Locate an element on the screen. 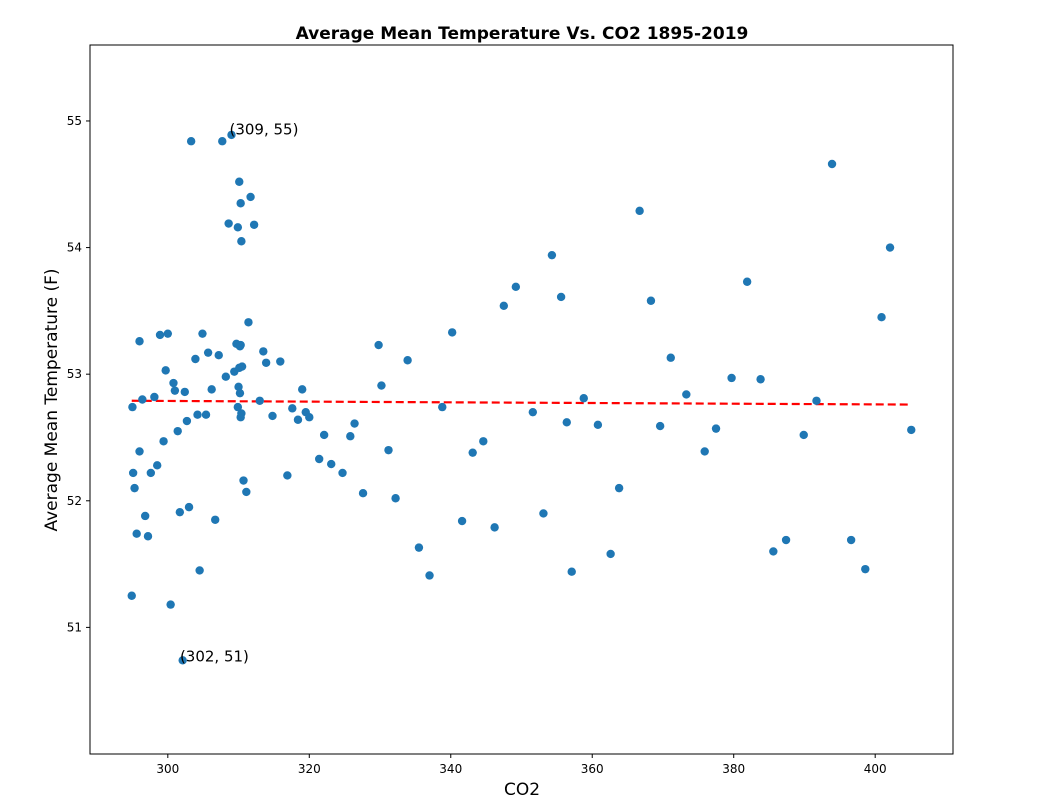  trend-line is located at coordinates (521, 402).